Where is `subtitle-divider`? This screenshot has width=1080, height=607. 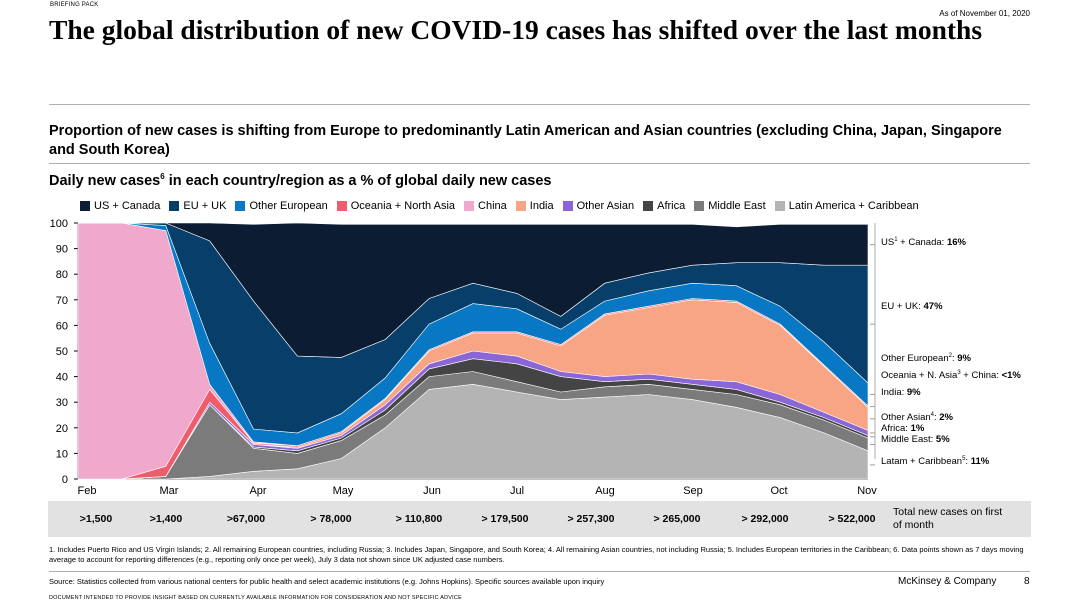 subtitle-divider is located at coordinates (539, 163).